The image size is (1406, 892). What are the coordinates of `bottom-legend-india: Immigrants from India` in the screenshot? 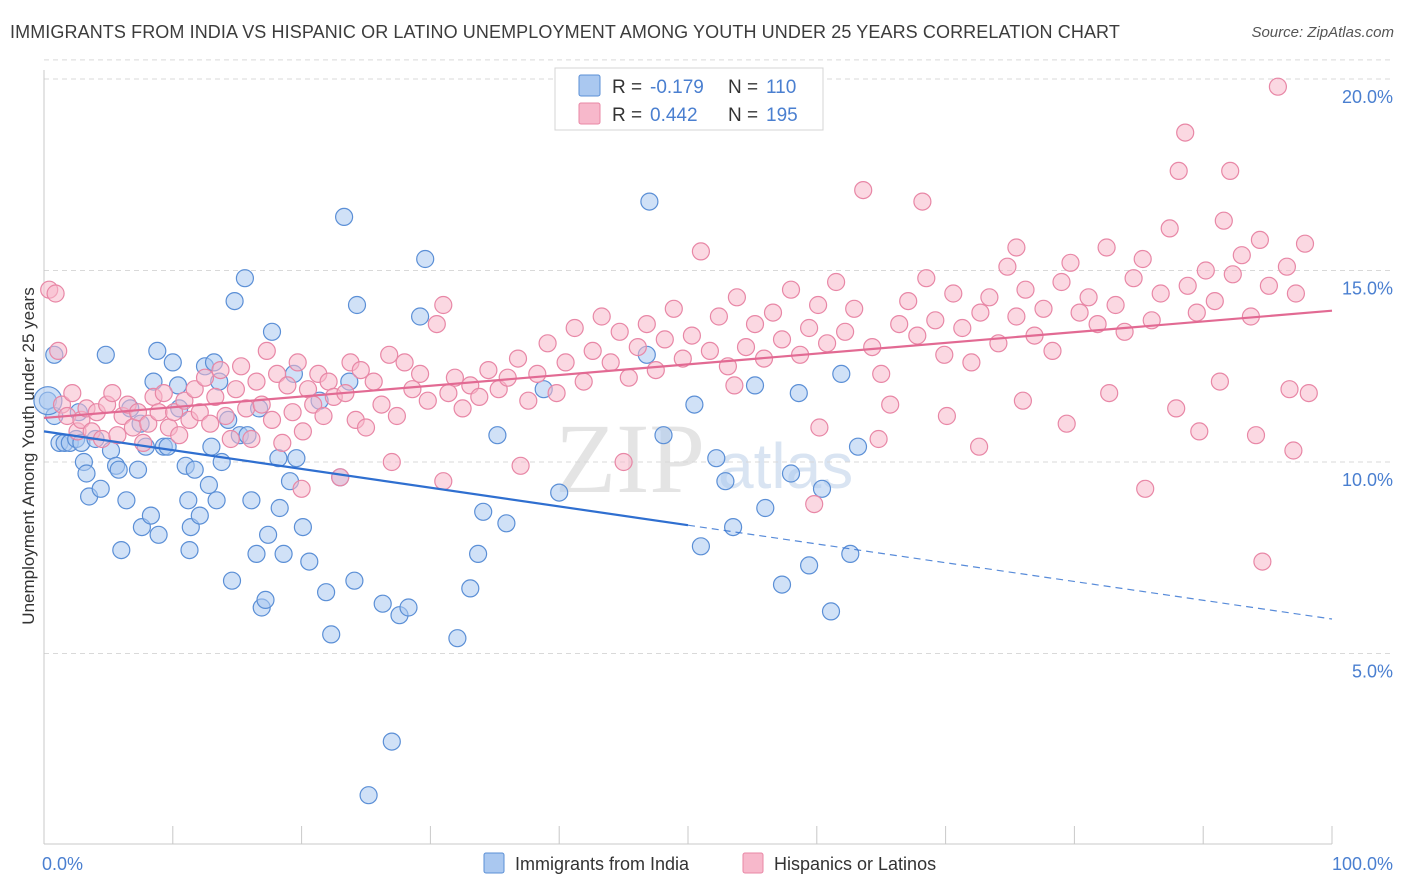 It's located at (602, 864).